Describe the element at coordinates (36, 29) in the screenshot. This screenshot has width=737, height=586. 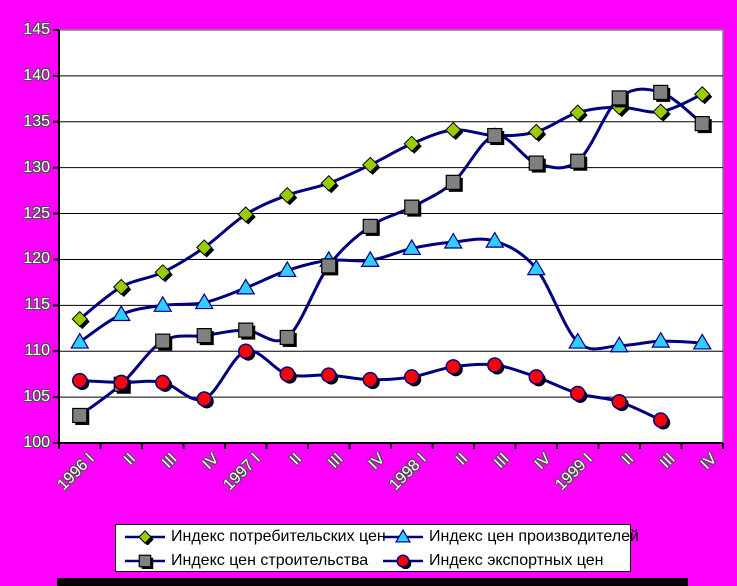
I see `y-axis-label: 145` at that location.